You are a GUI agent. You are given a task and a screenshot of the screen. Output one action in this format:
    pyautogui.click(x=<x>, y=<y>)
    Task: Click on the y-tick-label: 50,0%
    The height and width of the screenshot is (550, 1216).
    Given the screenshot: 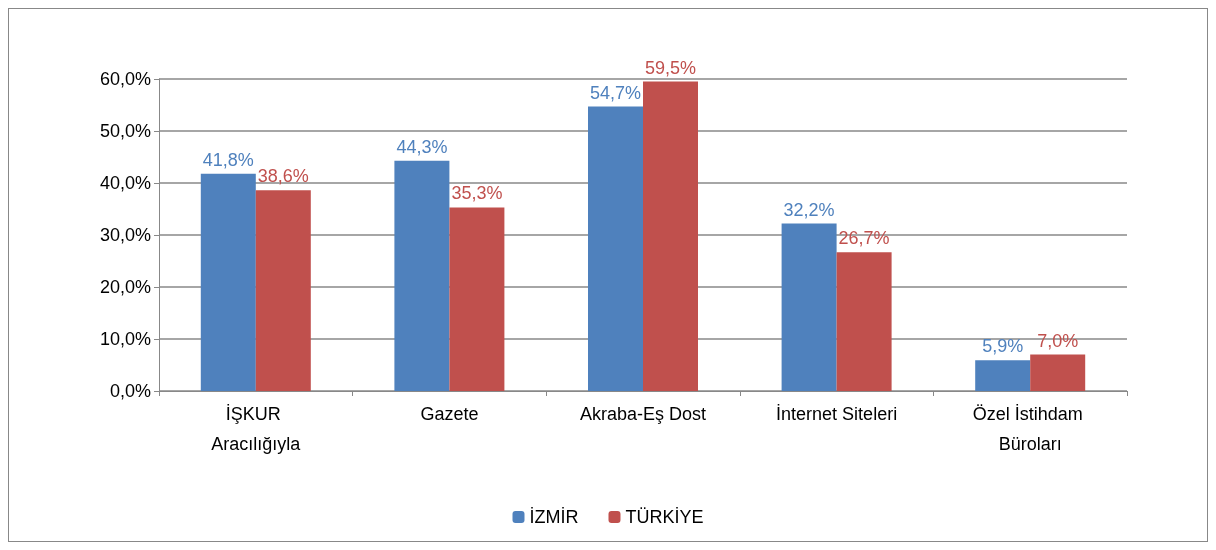 What is the action you would take?
    pyautogui.click(x=125, y=131)
    